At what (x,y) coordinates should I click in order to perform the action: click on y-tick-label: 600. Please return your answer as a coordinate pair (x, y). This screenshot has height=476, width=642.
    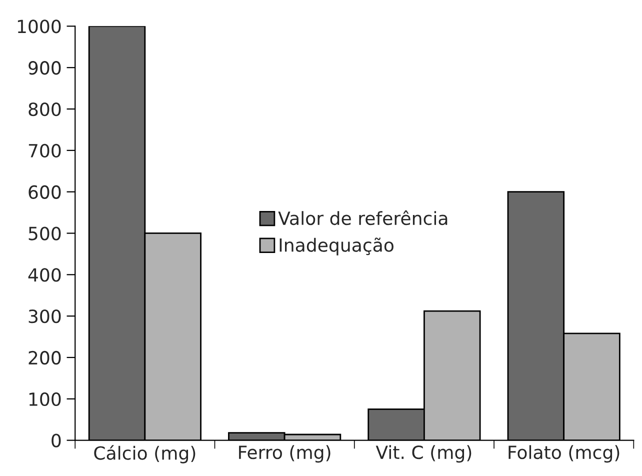
    Looking at the image, I should click on (44, 192).